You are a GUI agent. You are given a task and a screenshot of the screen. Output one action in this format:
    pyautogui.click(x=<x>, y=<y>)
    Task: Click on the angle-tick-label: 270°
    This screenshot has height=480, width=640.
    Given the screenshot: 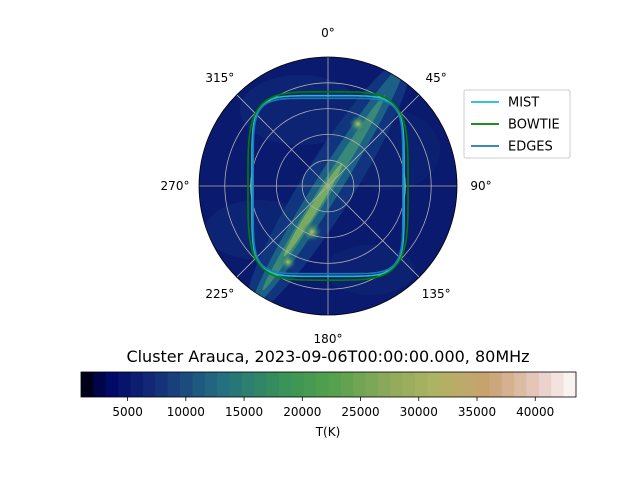 What is the action you would take?
    pyautogui.click(x=175, y=186)
    